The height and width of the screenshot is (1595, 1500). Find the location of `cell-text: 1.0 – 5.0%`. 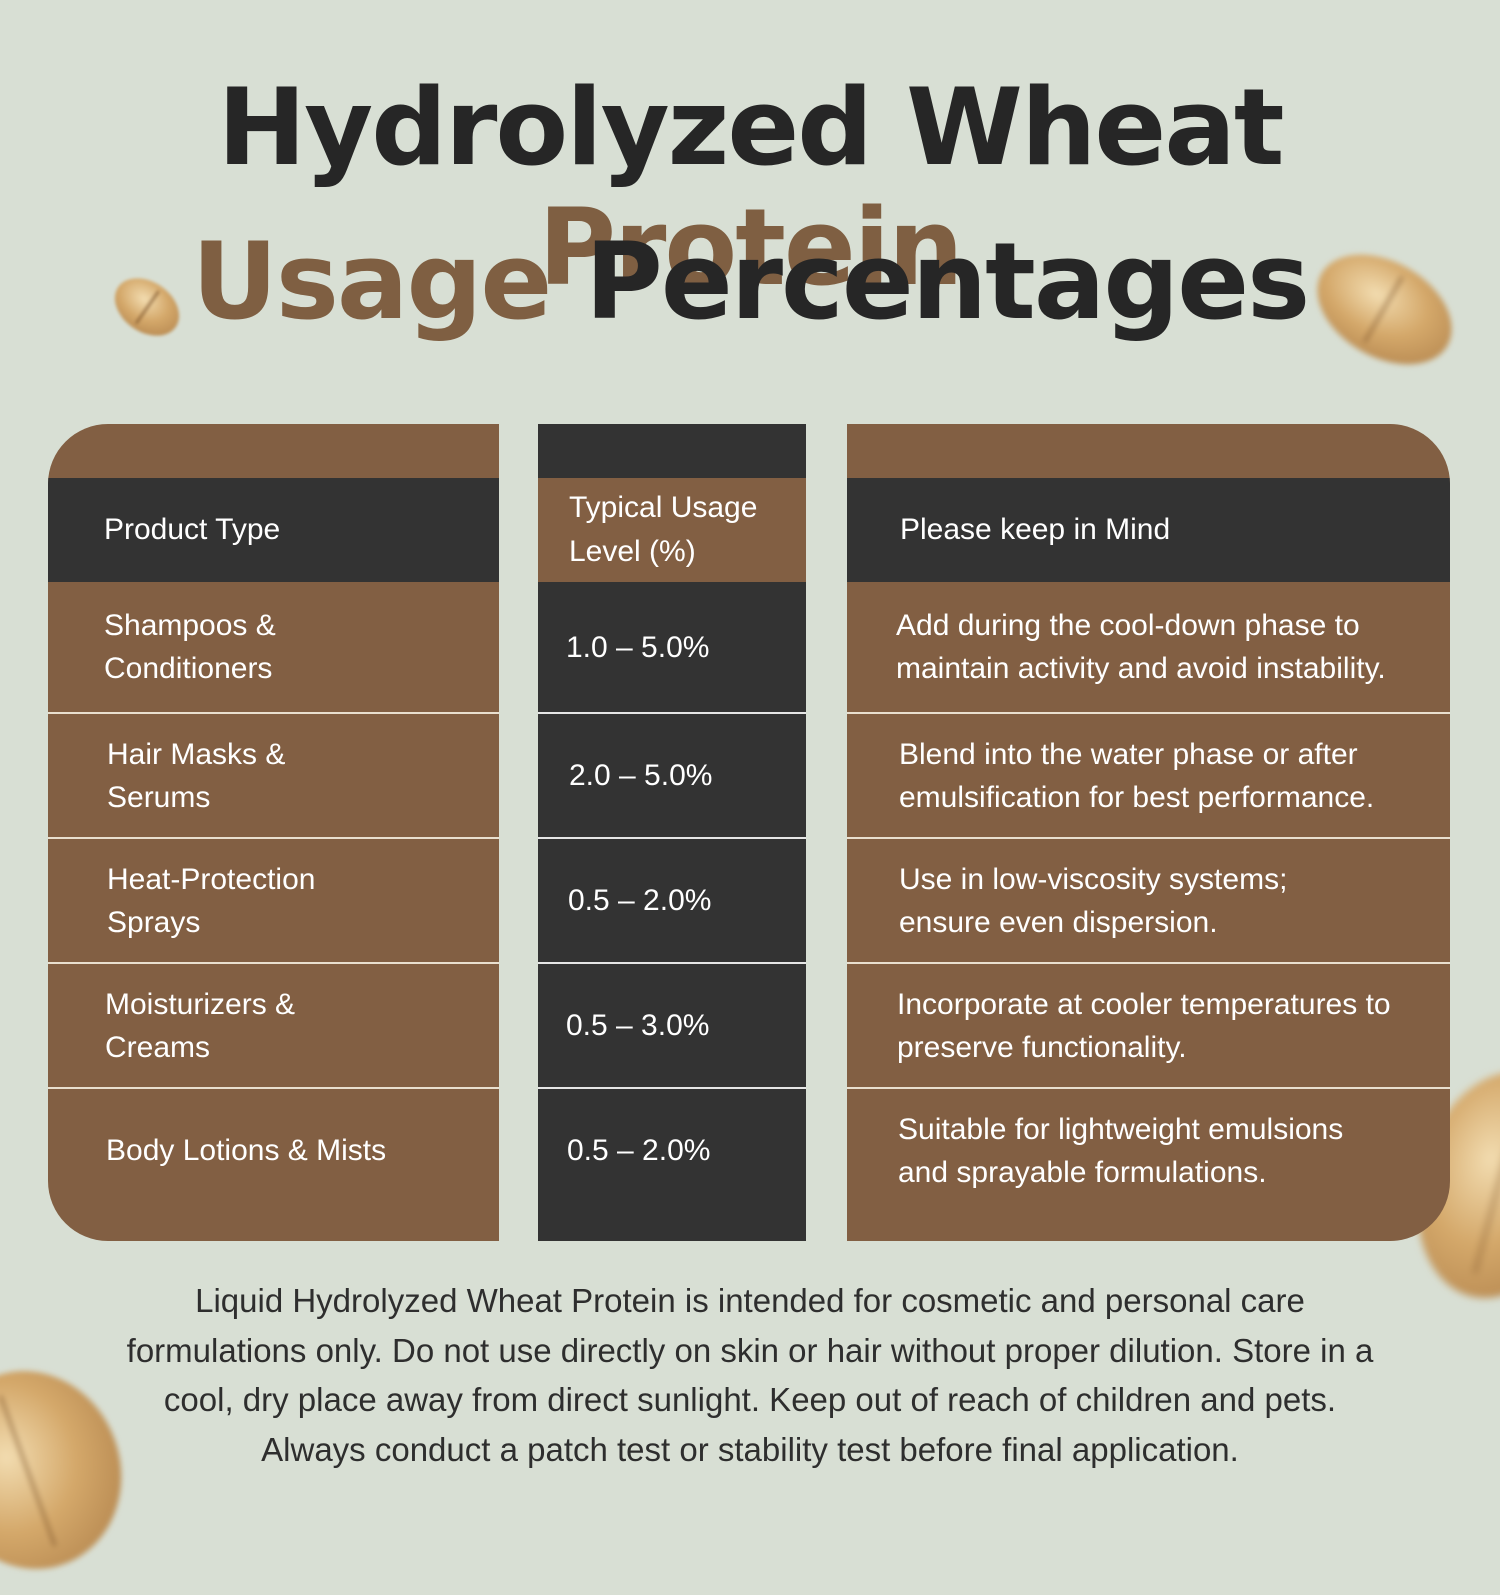

cell-text: 1.0 – 5.0% is located at coordinates (638, 647).